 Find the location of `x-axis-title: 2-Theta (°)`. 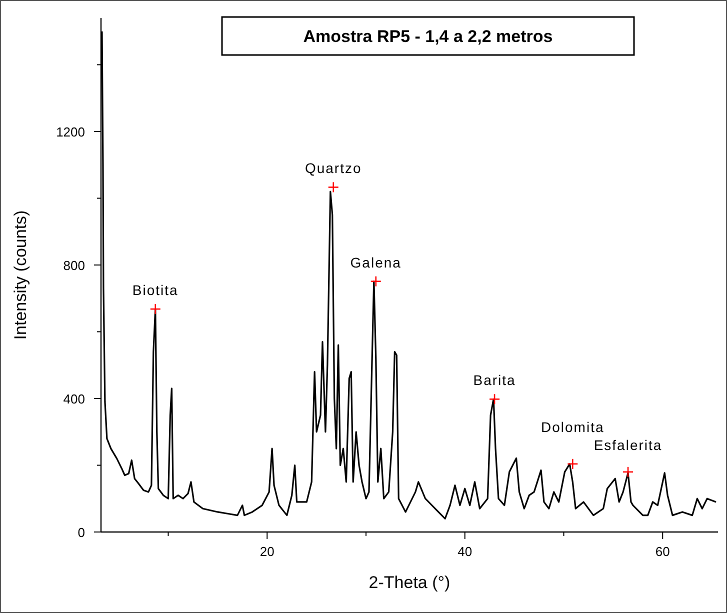

x-axis-title: 2-Theta (°) is located at coordinates (409, 582).